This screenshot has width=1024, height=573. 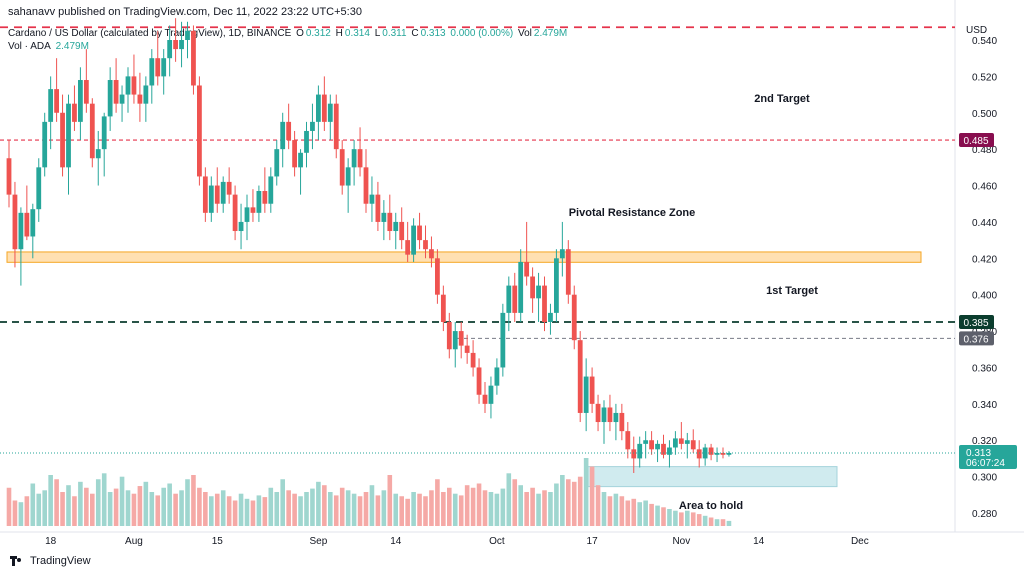 What do you see at coordinates (18, 561) in the screenshot?
I see `tradingview-logo-icon` at bounding box center [18, 561].